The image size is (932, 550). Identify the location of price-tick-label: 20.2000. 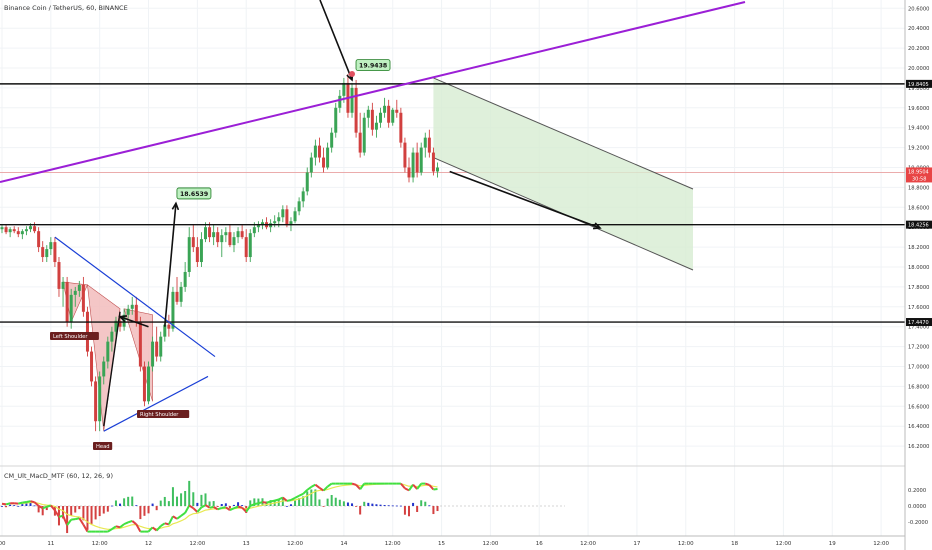
(918, 49).